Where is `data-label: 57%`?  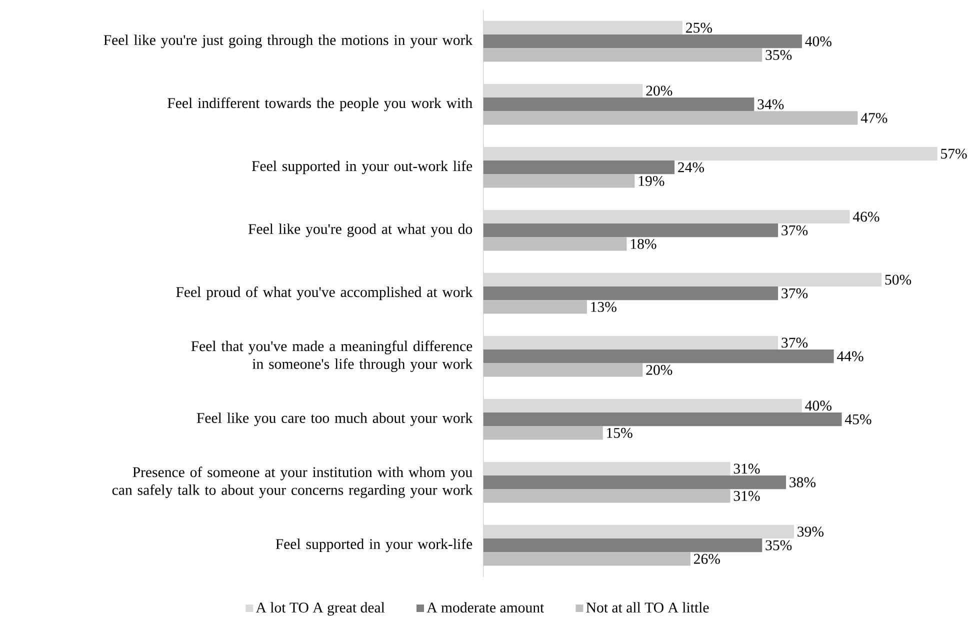
data-label: 57% is located at coordinates (954, 153).